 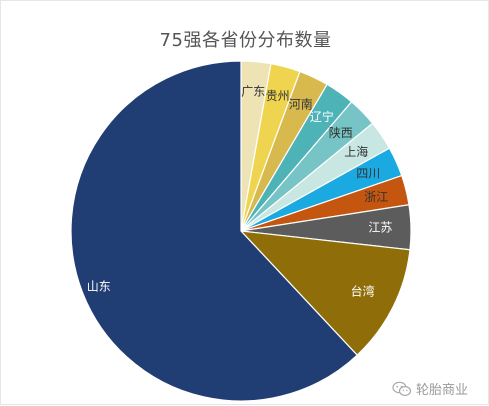 I want to click on slice-label: 台湾, so click(x=363, y=290).